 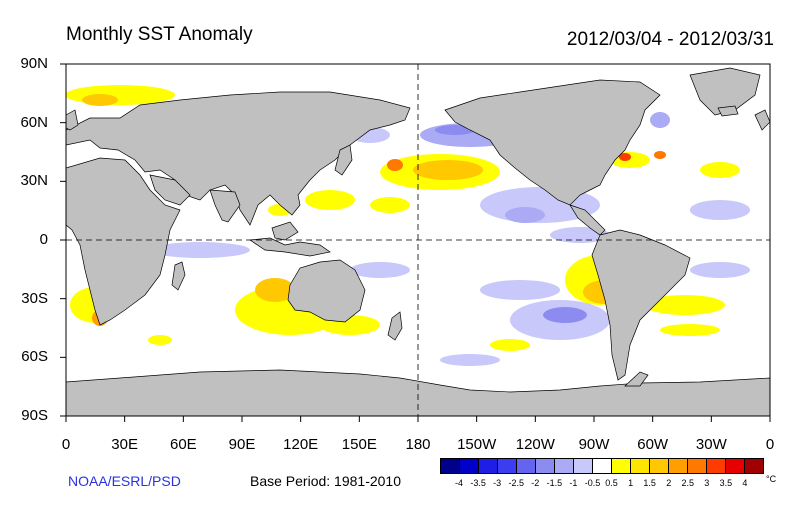 I want to click on lon-tick-label: 120W, so click(x=535, y=444).